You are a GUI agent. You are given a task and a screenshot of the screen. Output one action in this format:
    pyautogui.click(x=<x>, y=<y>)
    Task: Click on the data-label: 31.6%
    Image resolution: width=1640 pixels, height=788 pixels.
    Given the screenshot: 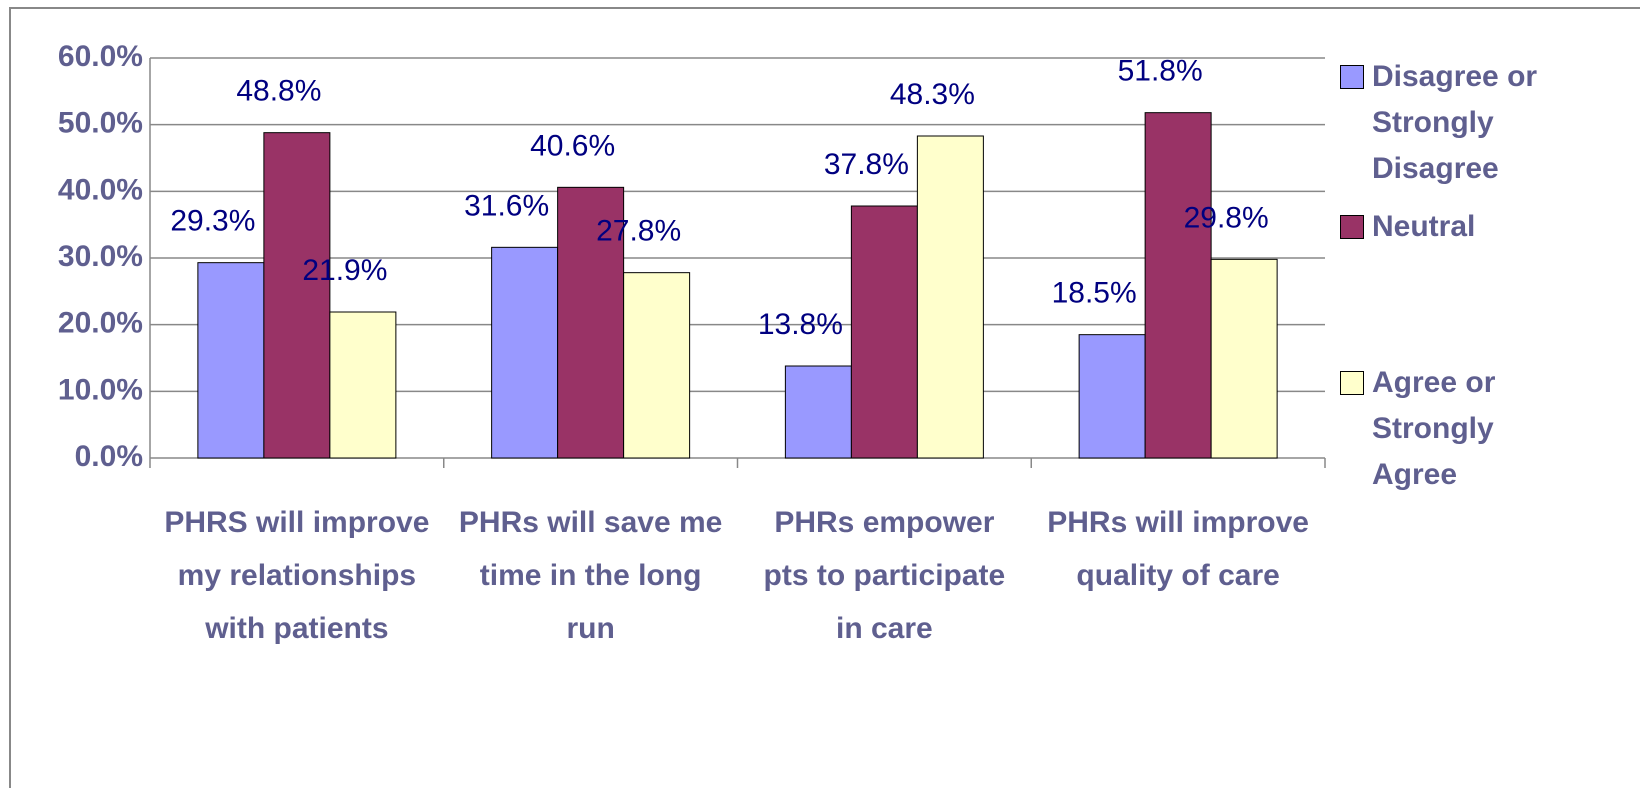 What is the action you would take?
    pyautogui.click(x=506, y=205)
    